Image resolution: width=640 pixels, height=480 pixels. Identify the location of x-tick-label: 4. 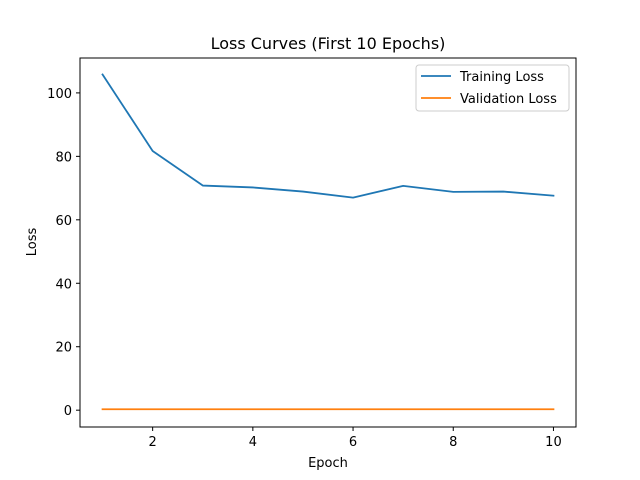
(253, 442).